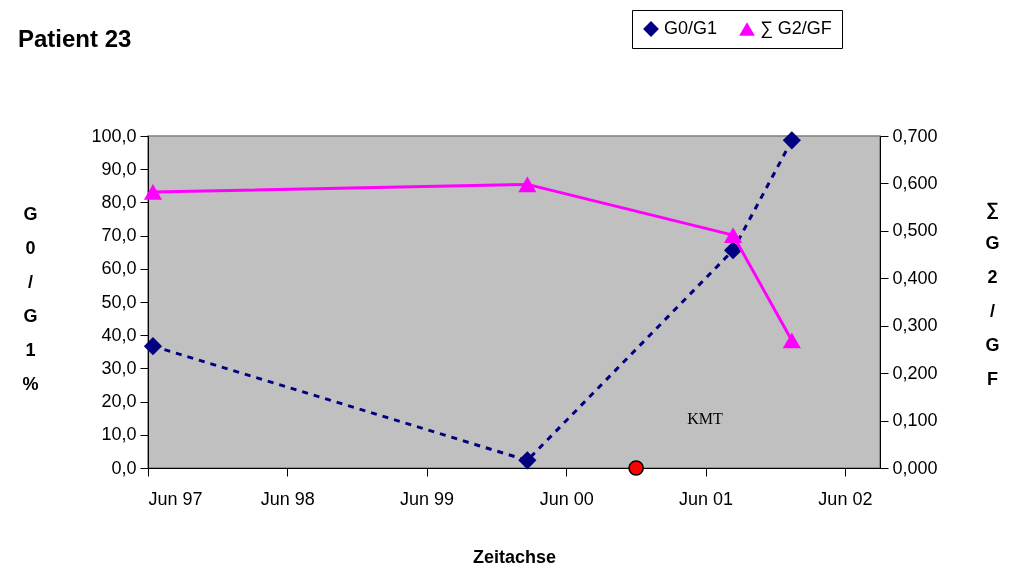 Image resolution: width=1009 pixels, height=584 pixels. What do you see at coordinates (706, 498) in the screenshot?
I see `x-tick-label: Jun 01` at bounding box center [706, 498].